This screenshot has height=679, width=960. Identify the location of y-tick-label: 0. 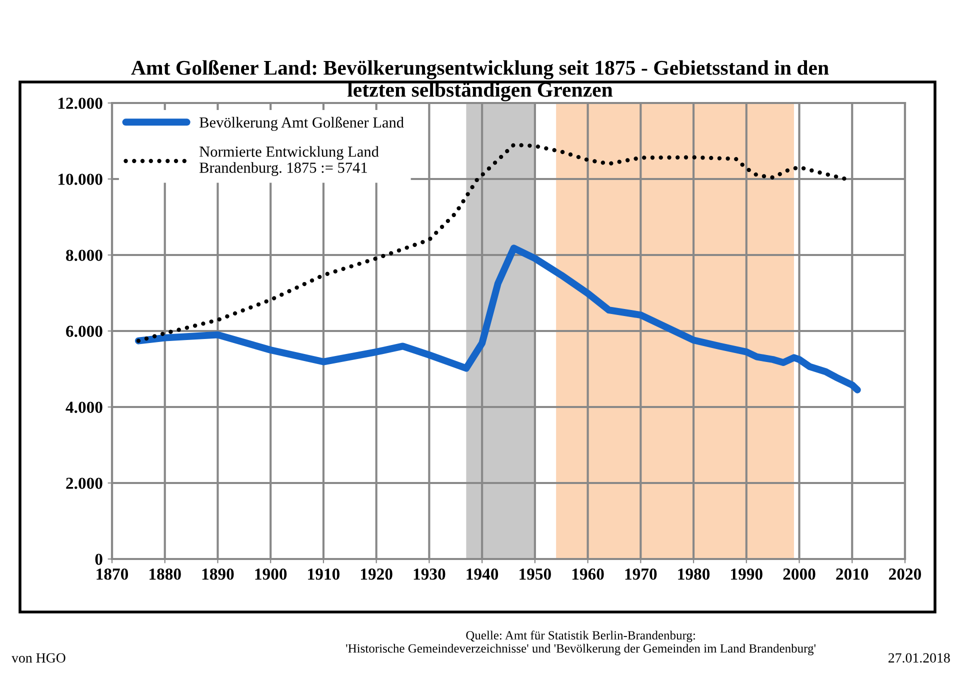
(98, 559).